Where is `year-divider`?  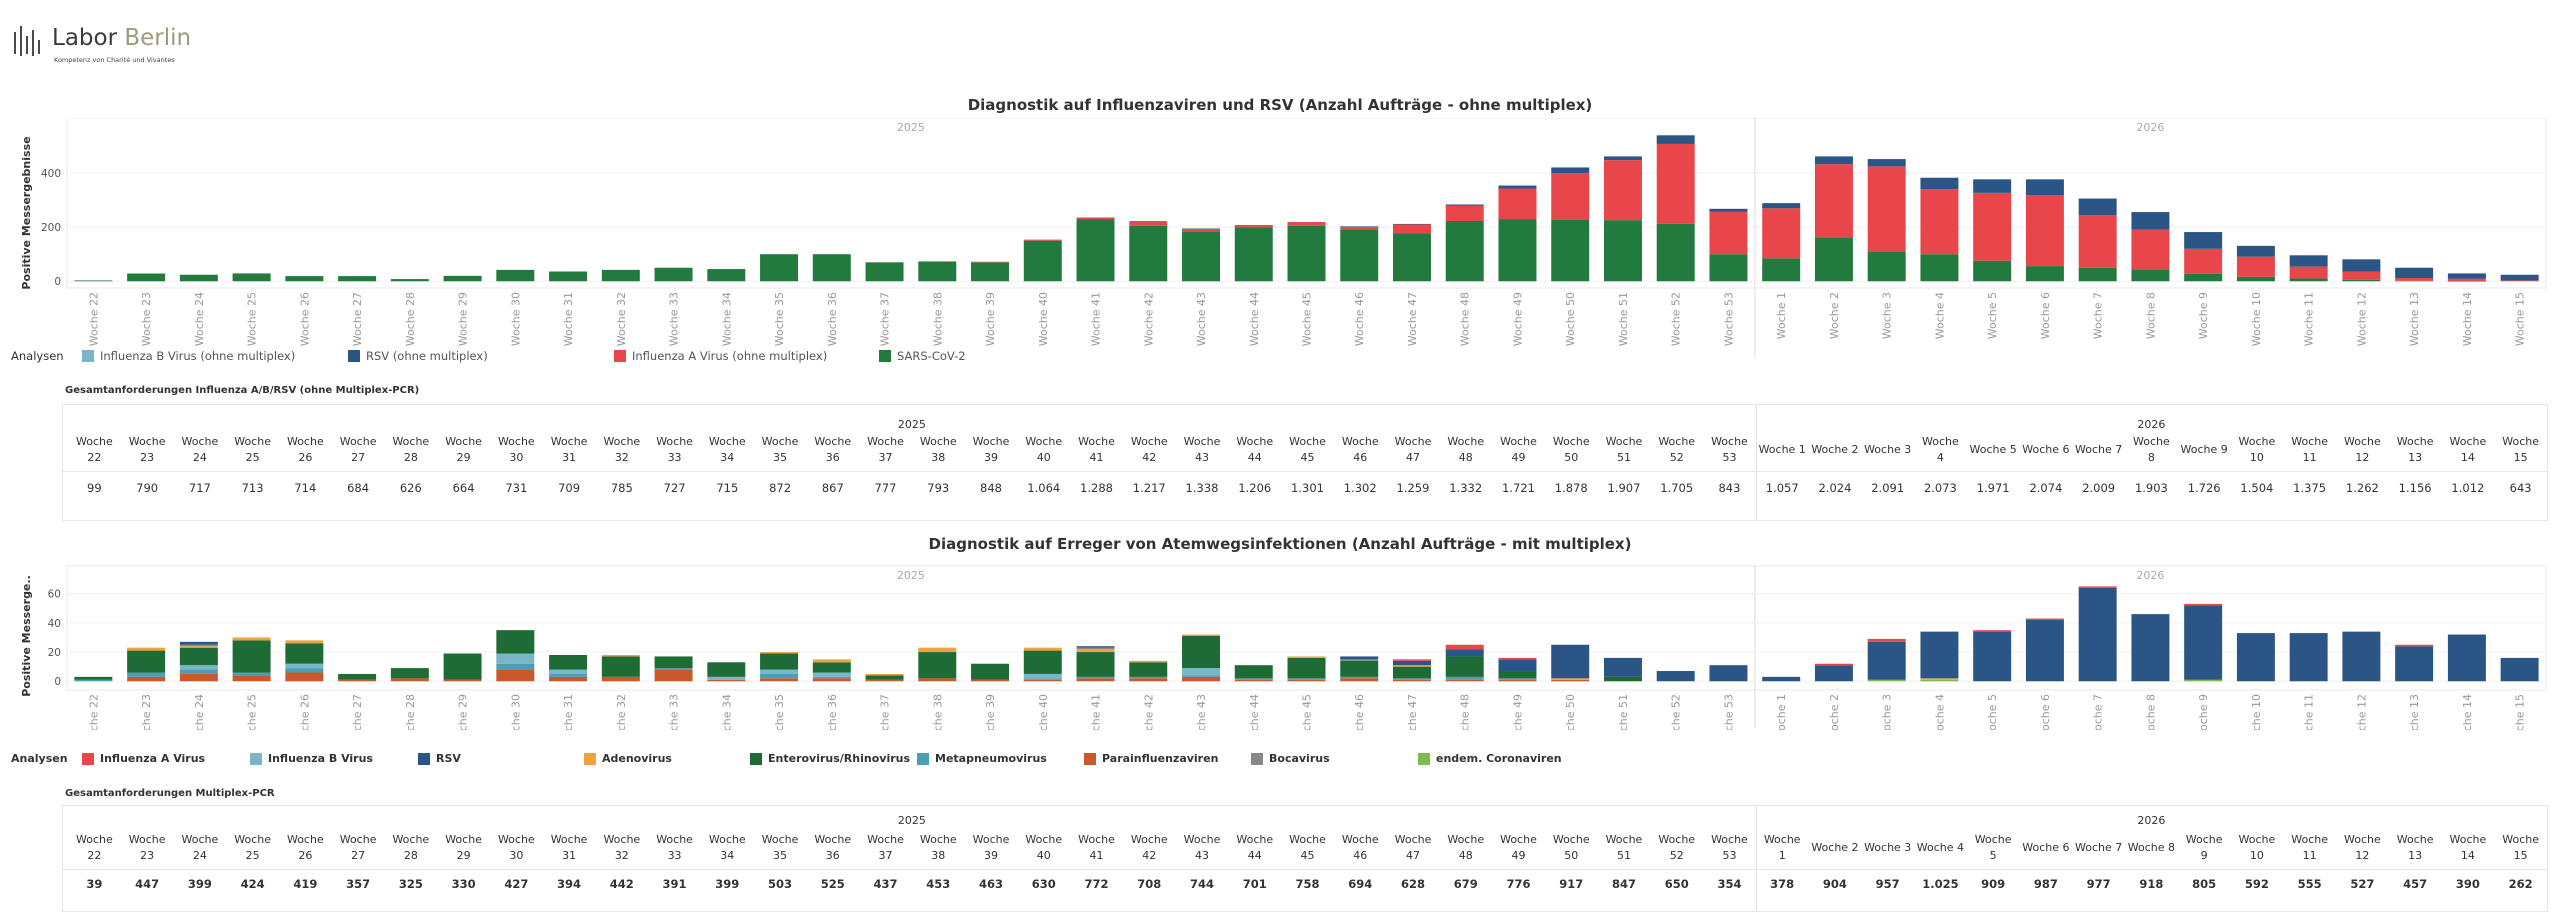 year-divider is located at coordinates (1756, 462).